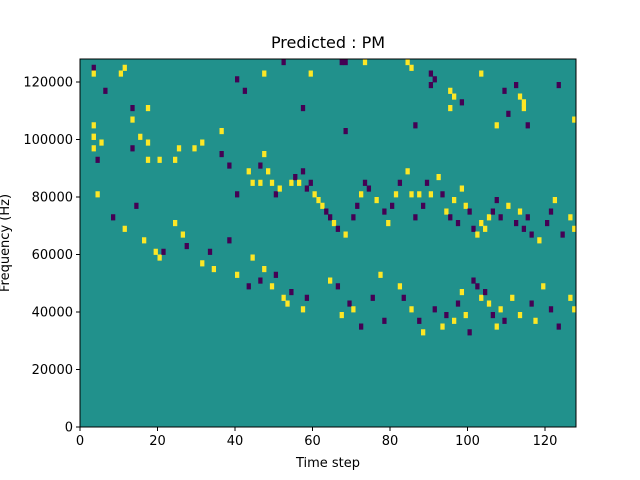  I want to click on x-axis-label: Time step, so click(327, 463).